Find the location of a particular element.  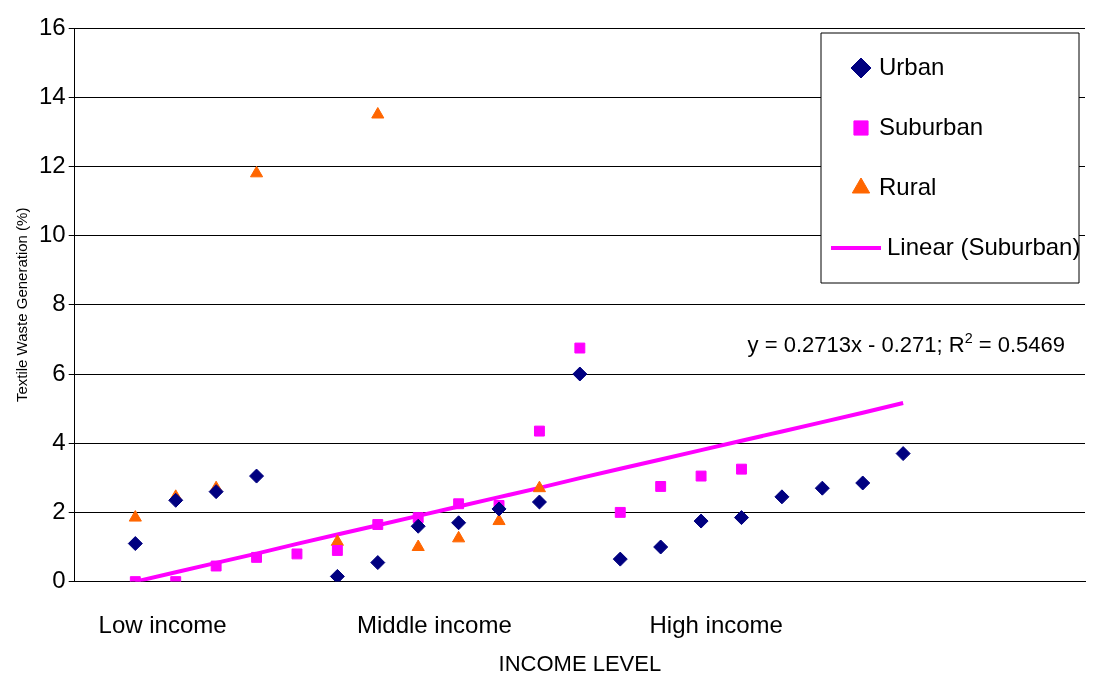

text: Low income is located at coordinates (162, 625).